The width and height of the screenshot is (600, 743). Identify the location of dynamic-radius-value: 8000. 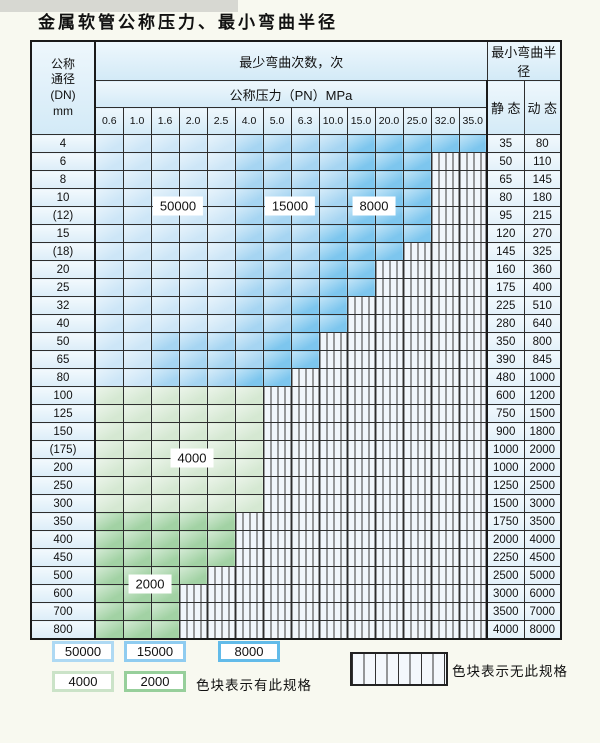
(542, 630).